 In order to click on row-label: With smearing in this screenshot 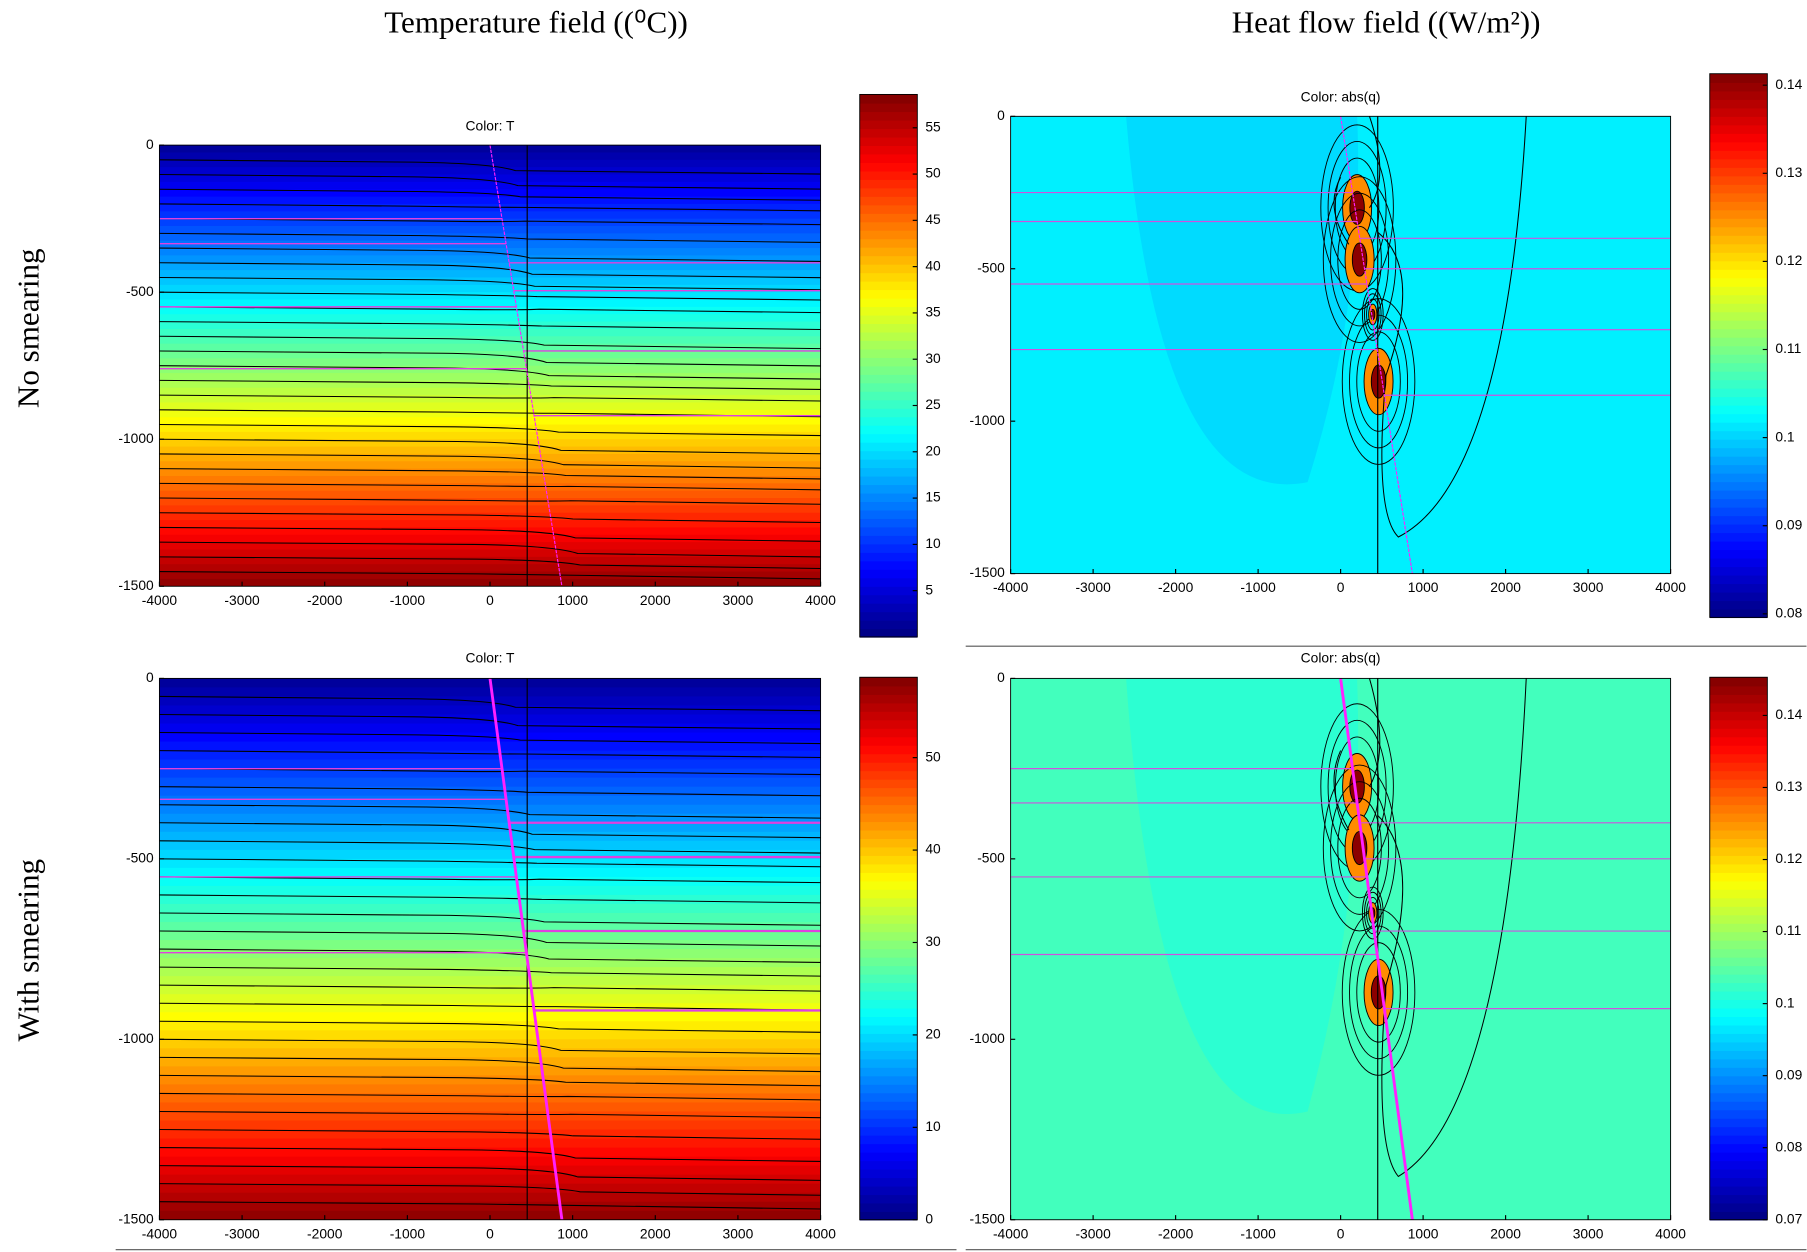, I will do `click(28, 950)`.